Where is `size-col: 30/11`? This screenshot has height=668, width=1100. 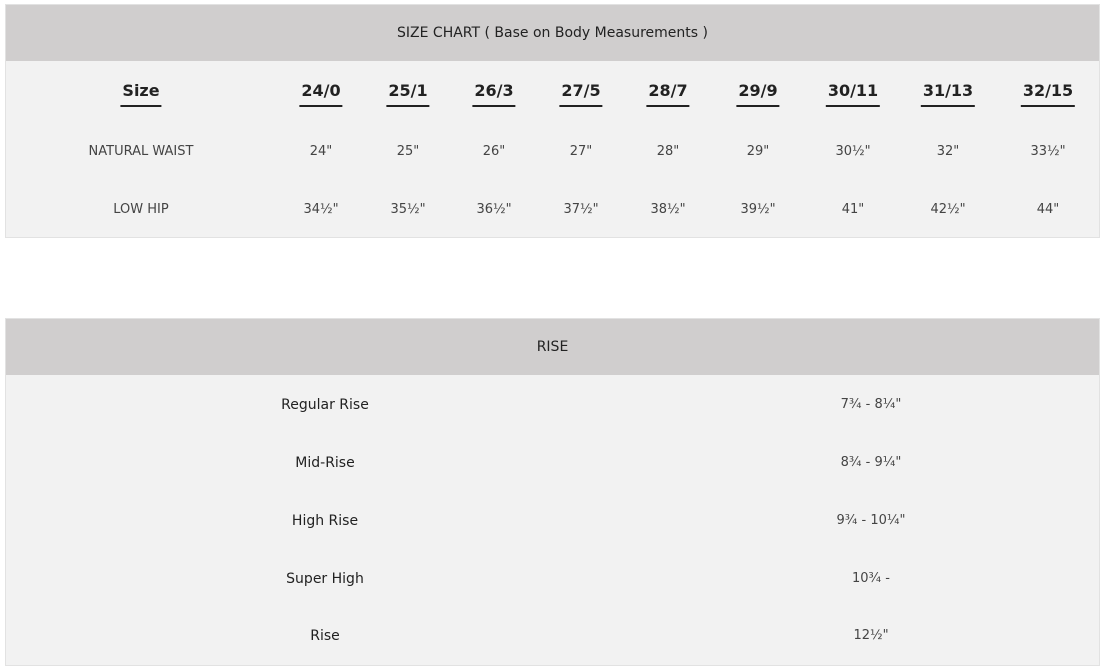 size-col: 30/11 is located at coordinates (853, 92).